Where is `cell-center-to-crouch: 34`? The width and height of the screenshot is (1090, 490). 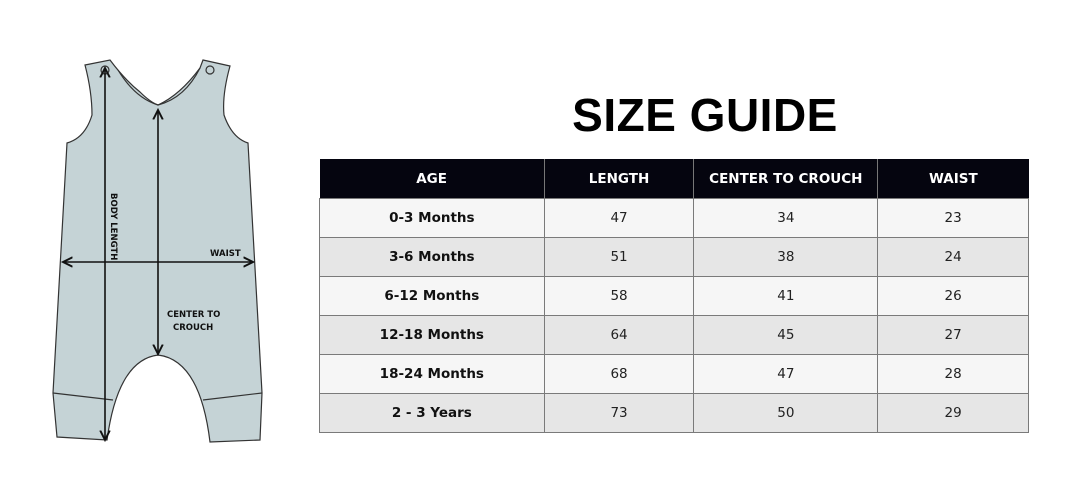 cell-center-to-crouch: 34 is located at coordinates (786, 218).